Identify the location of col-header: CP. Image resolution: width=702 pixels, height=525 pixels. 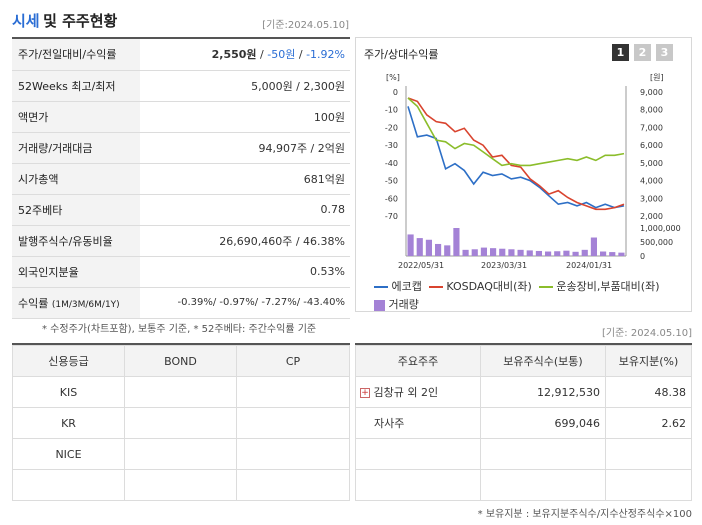
(293, 361).